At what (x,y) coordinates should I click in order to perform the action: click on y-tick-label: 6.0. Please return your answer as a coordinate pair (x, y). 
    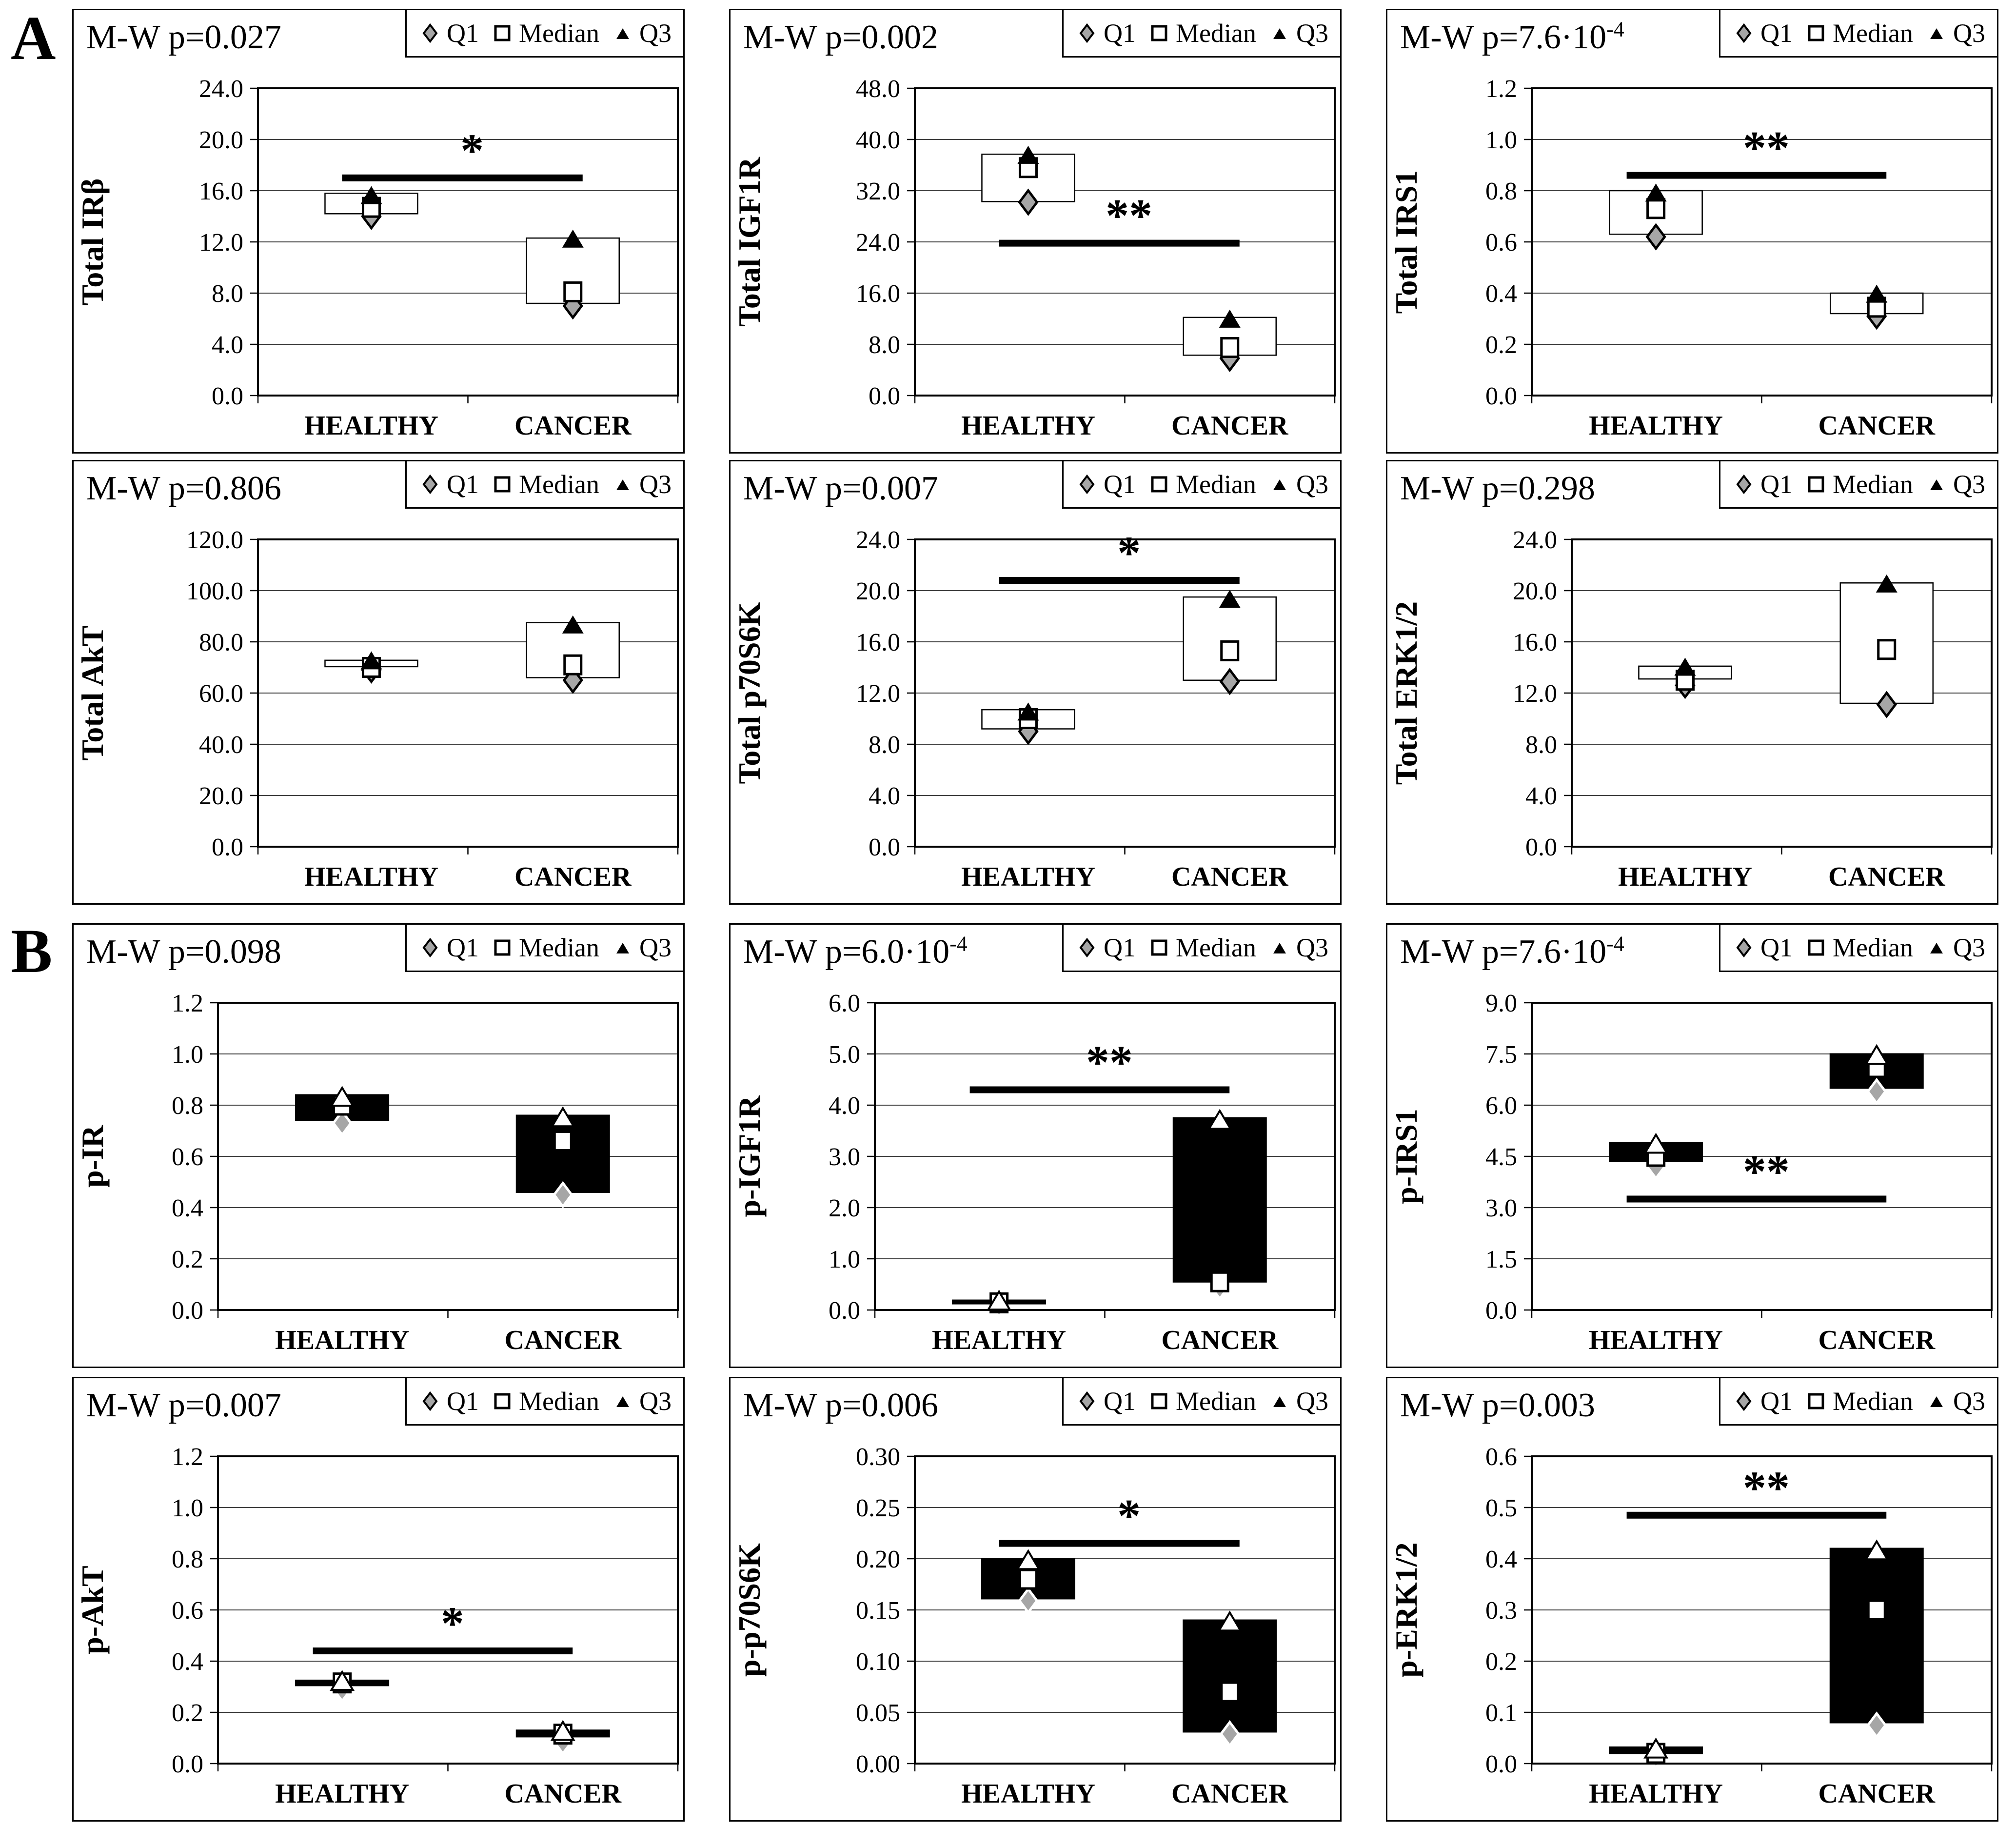
    Looking at the image, I should click on (1501, 1106).